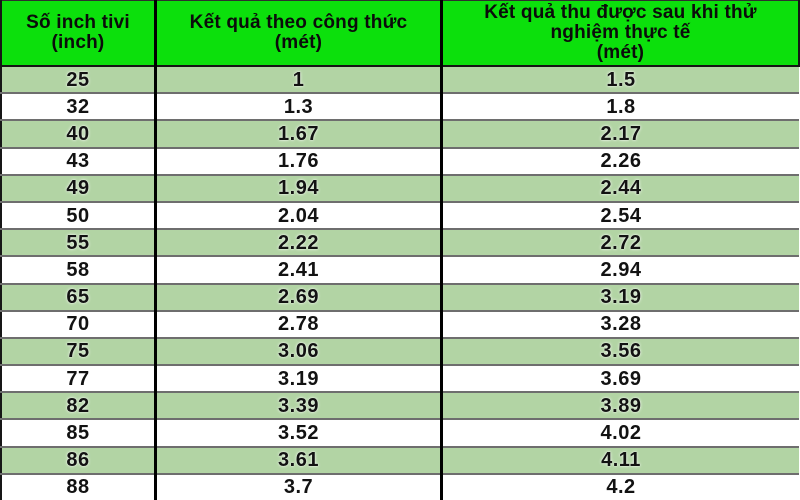  Describe the element at coordinates (298, 269) in the screenshot. I see `cell-formula-value: 2.41` at that location.